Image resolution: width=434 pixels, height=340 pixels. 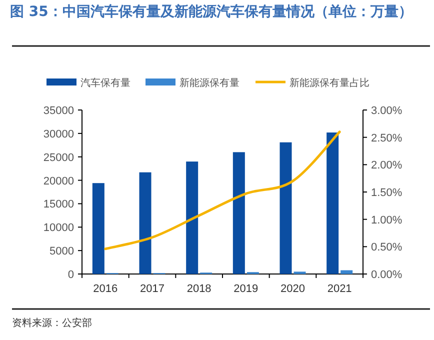 I want to click on y-tick-label: 25000, so click(x=58, y=158).